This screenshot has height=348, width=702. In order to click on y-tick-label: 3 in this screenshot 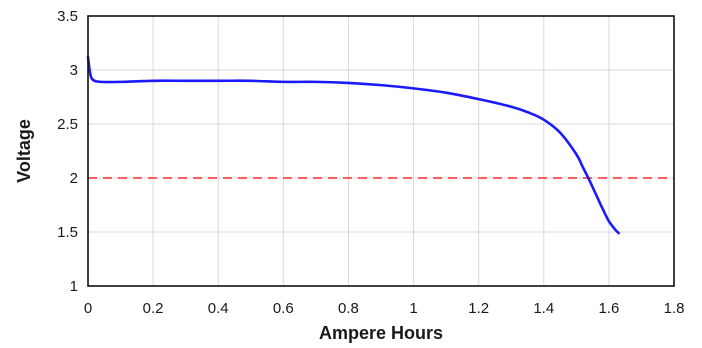, I will do `click(74, 70)`.